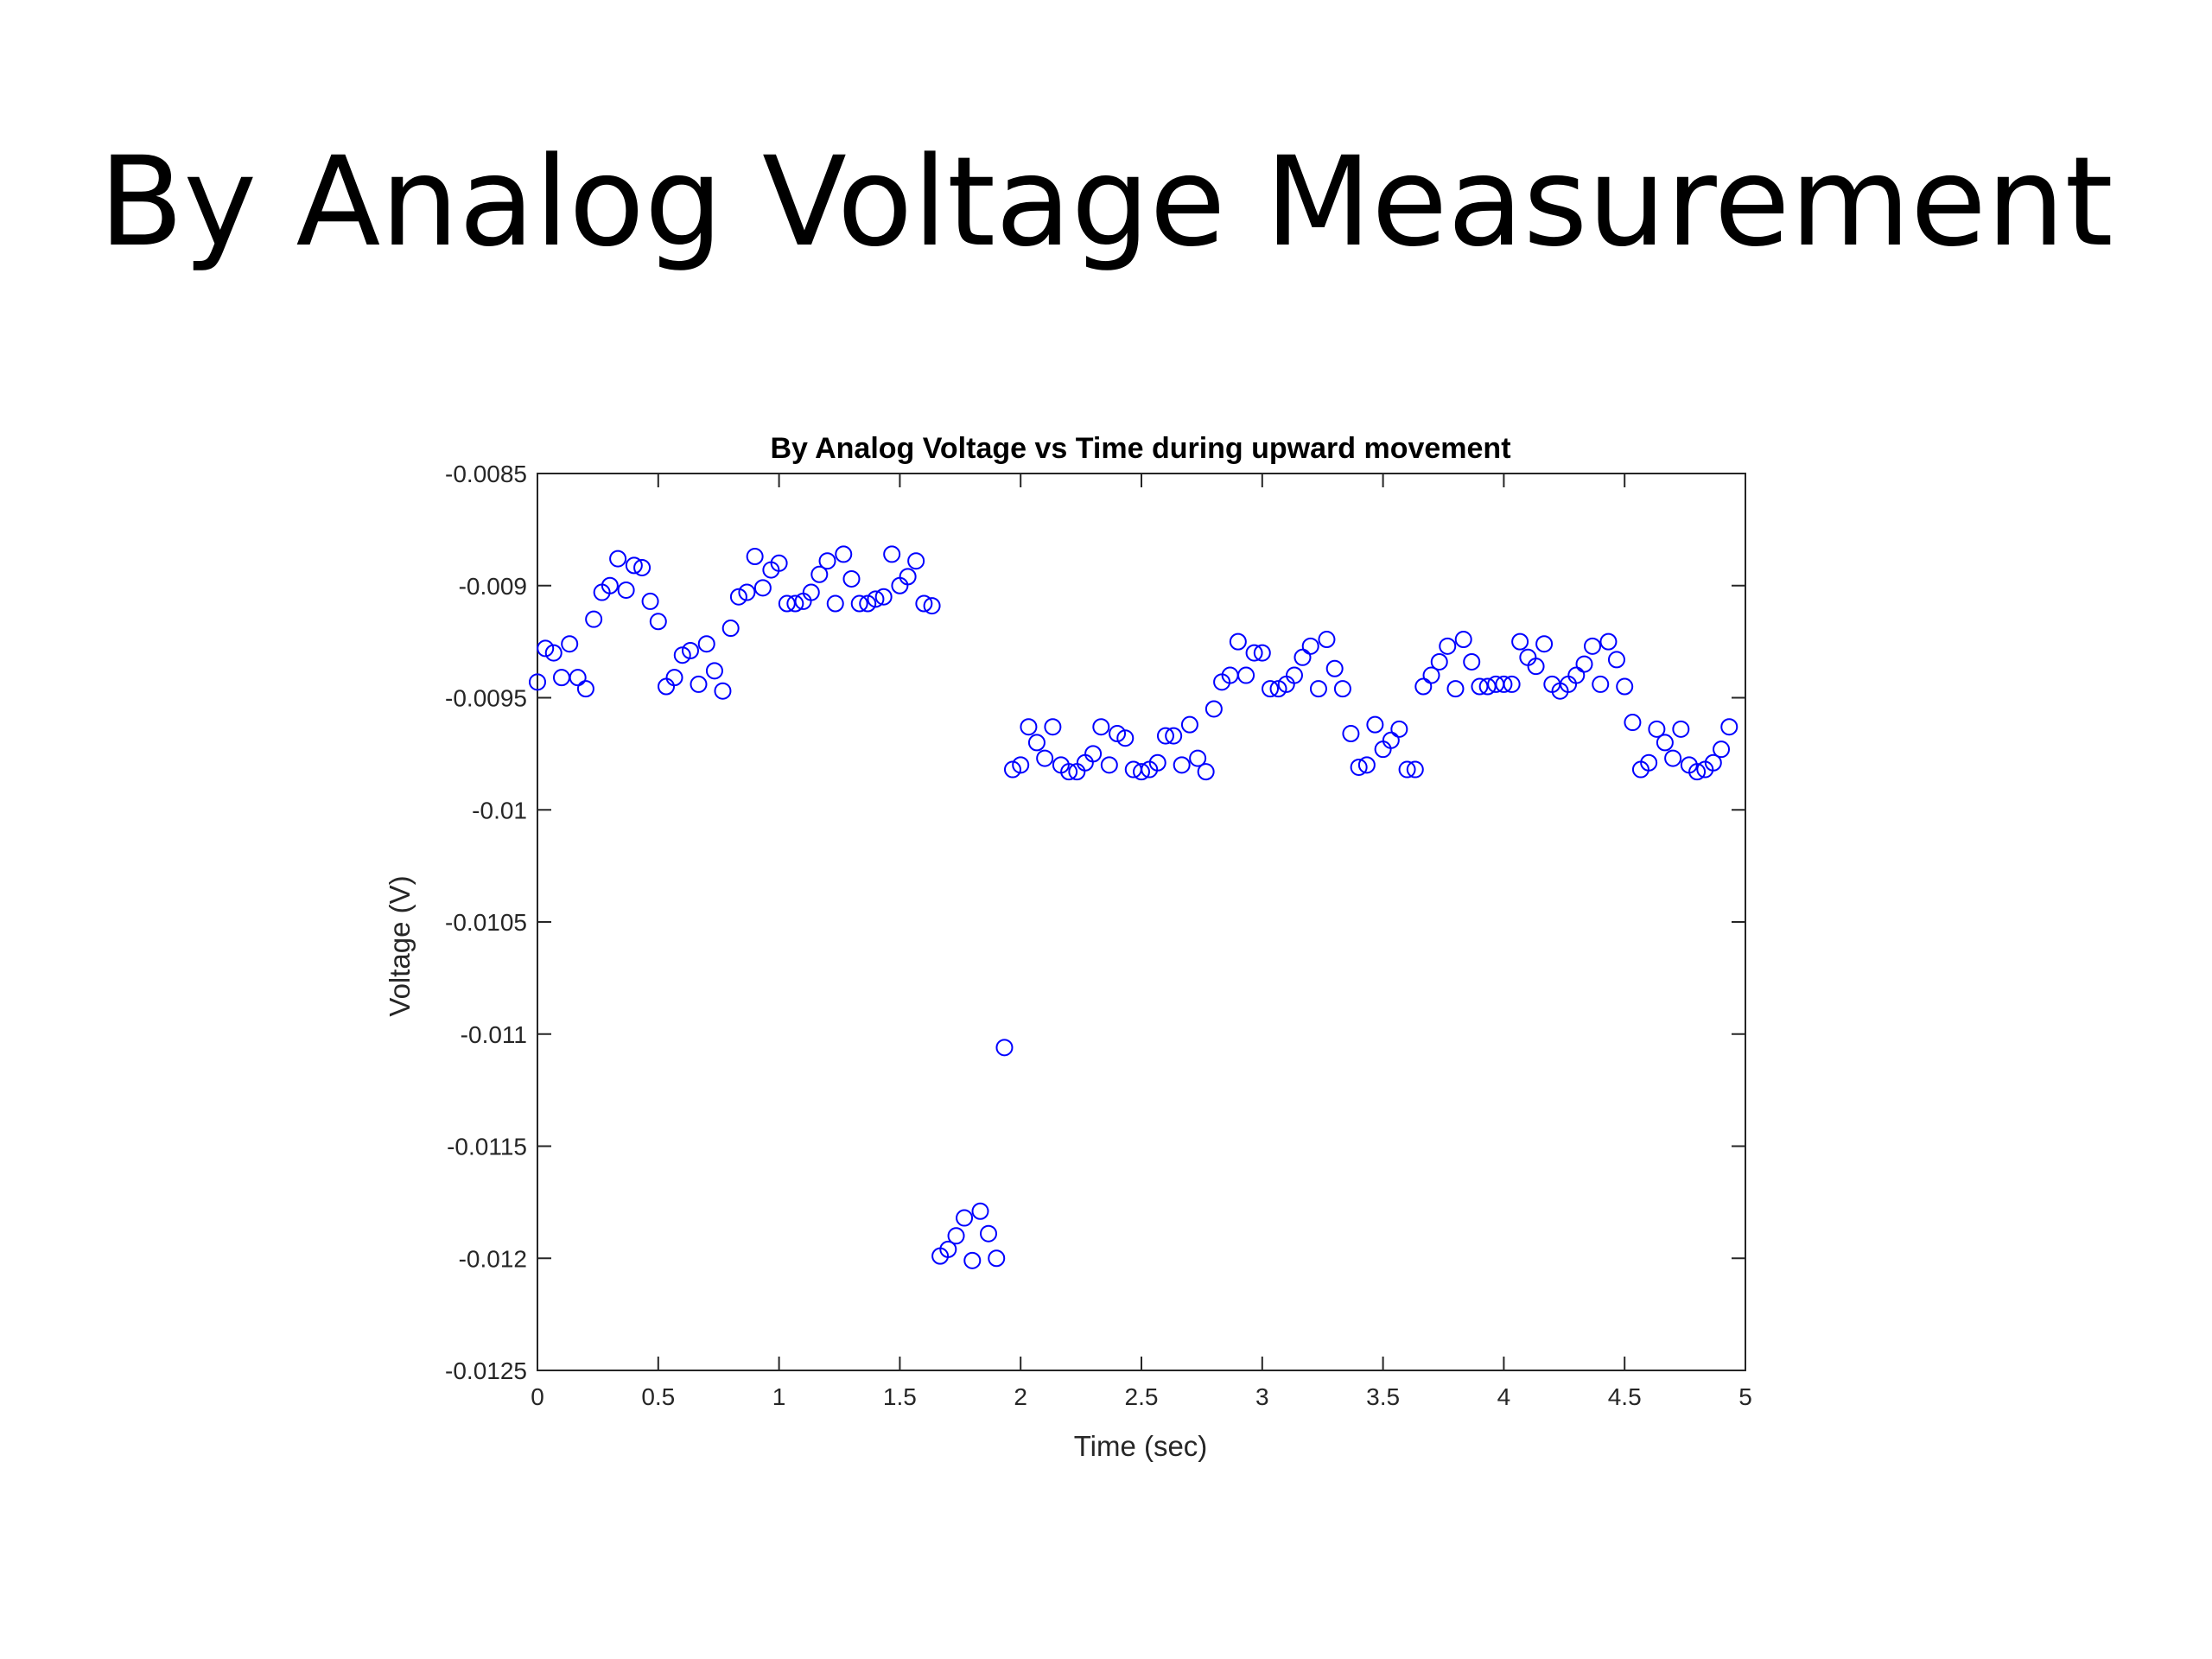  What do you see at coordinates (500, 810) in the screenshot?
I see `y-tick-label: -0.01` at bounding box center [500, 810].